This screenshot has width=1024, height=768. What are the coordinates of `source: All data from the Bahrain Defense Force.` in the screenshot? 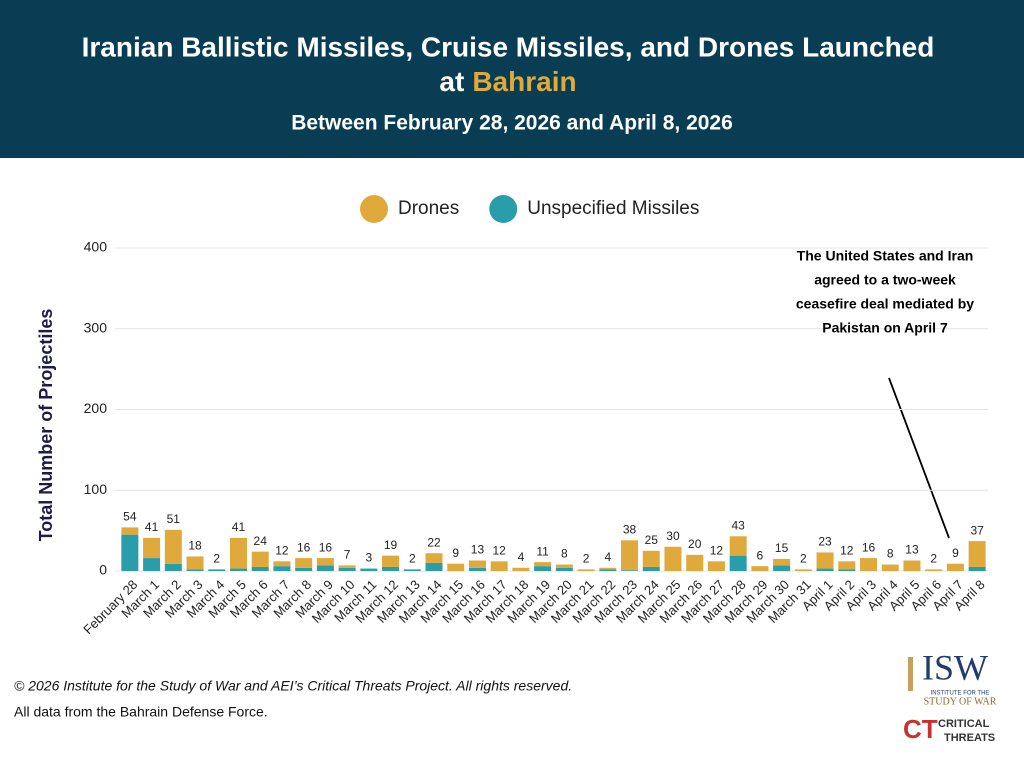 It's located at (141, 712).